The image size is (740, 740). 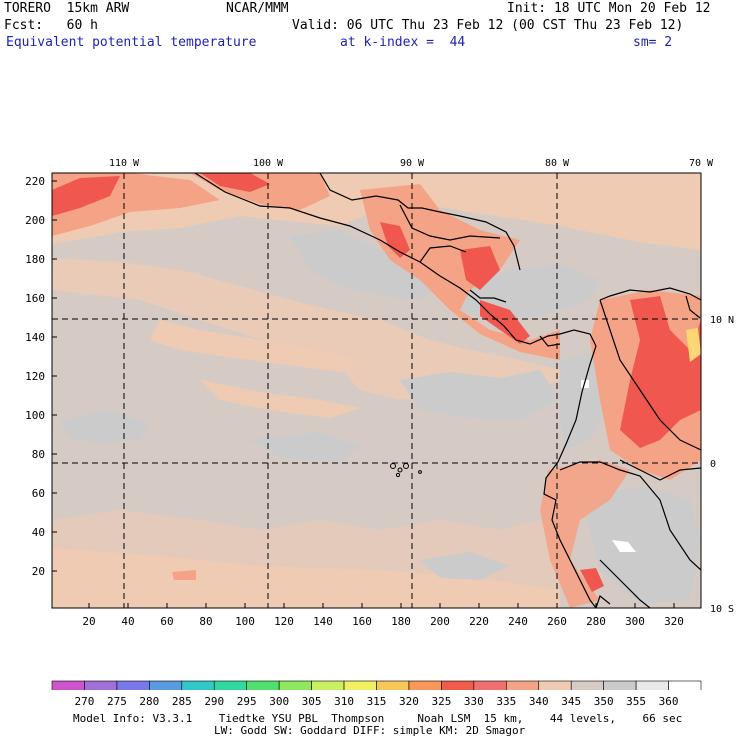 I want to click on peach-band-north, so click(x=376, y=211).